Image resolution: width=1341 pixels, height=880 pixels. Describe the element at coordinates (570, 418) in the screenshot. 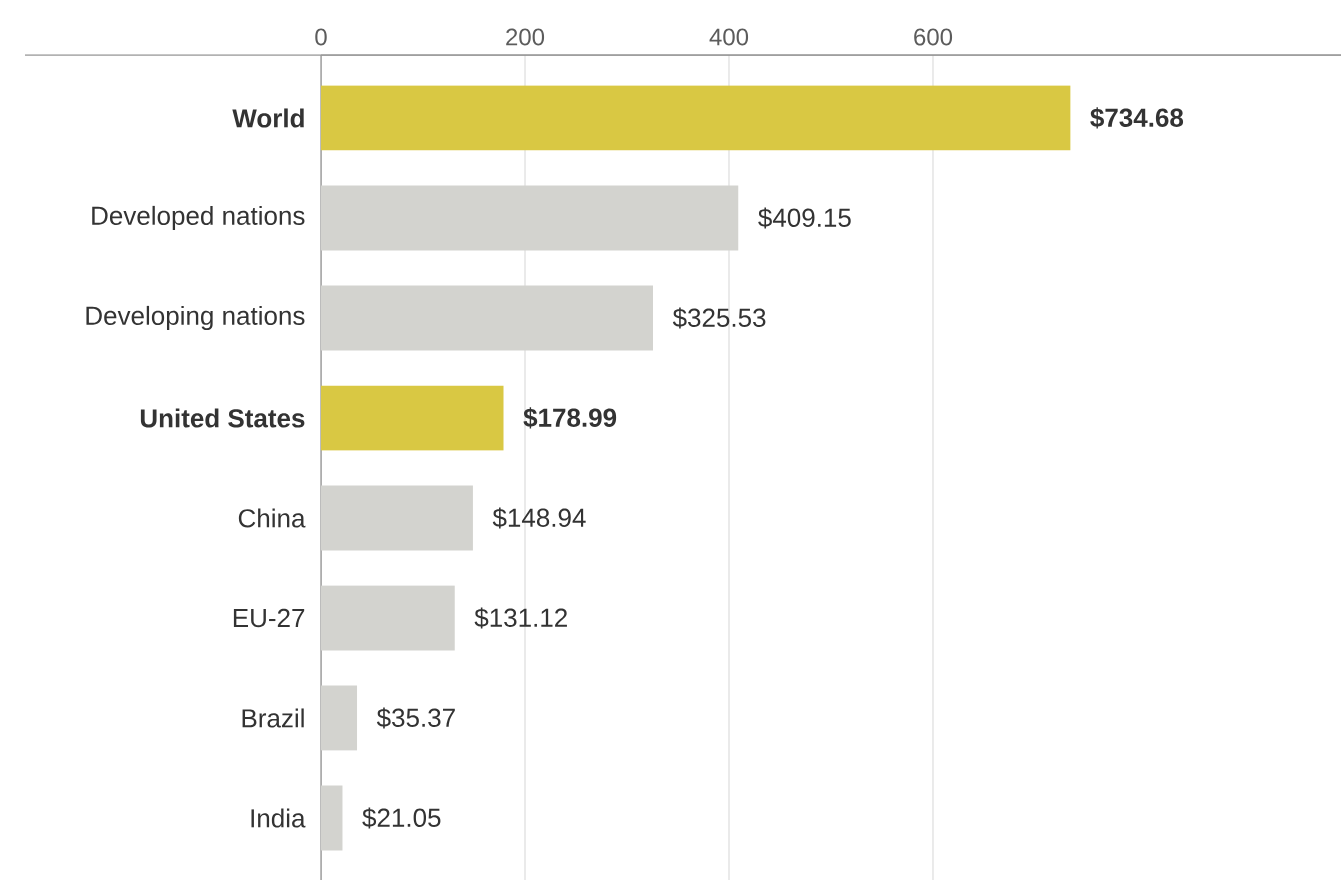

I see `data-label: $178.99` at that location.